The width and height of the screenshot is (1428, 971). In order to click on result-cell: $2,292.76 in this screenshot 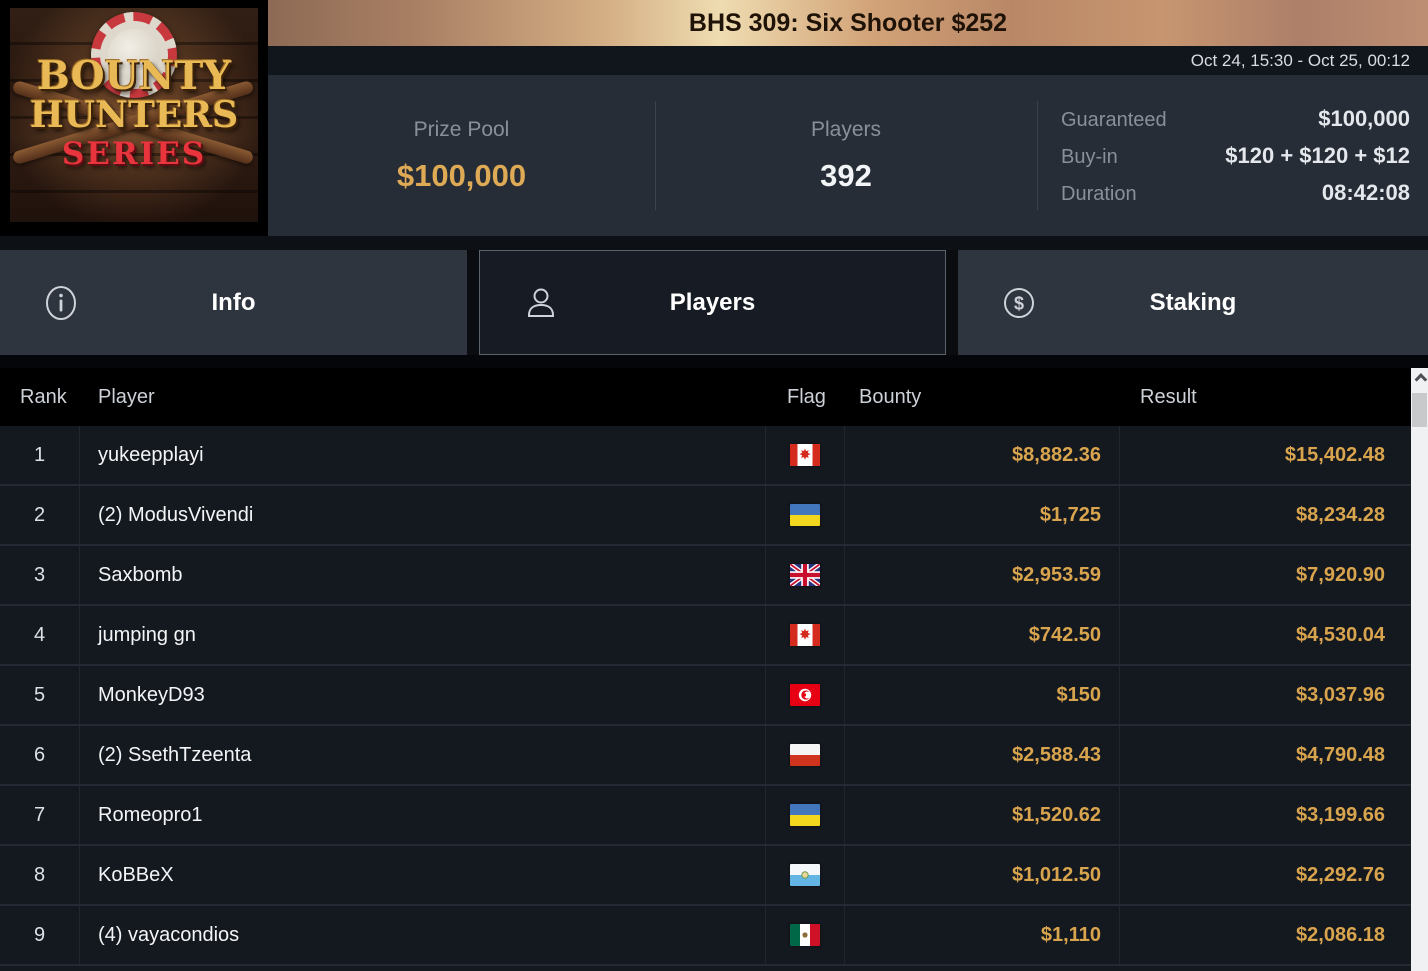, I will do `click(1340, 874)`.